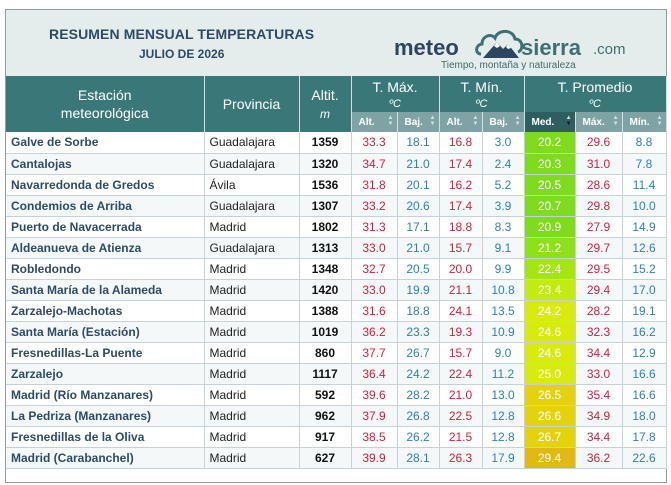  I want to click on avg-med-cell: 20.2, so click(550, 143).